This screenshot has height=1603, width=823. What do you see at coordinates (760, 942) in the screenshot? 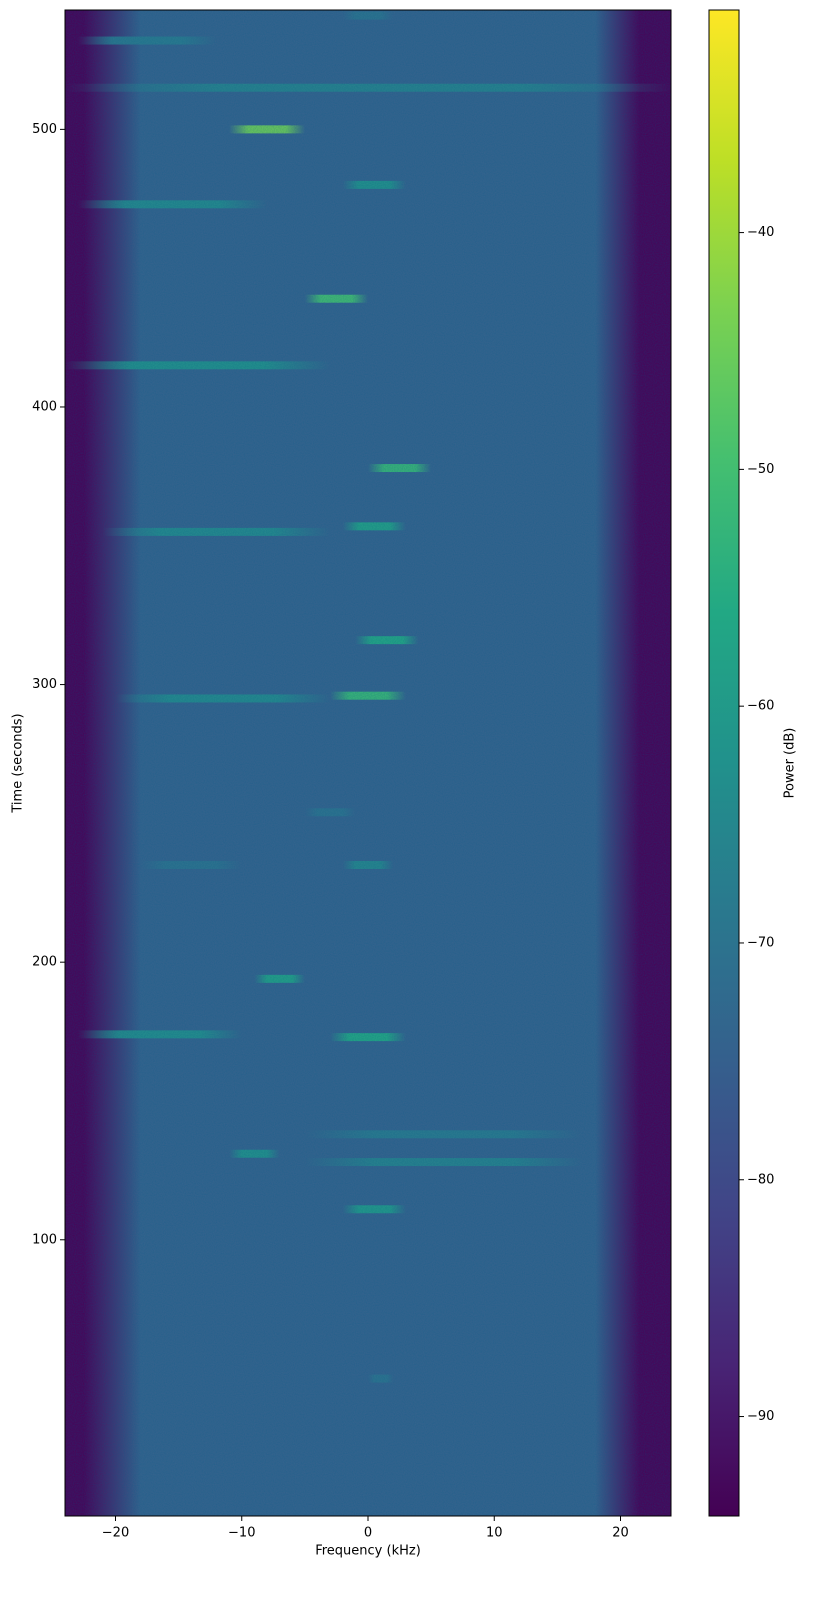
I see `colorbar-tick-label: −70` at bounding box center [760, 942].